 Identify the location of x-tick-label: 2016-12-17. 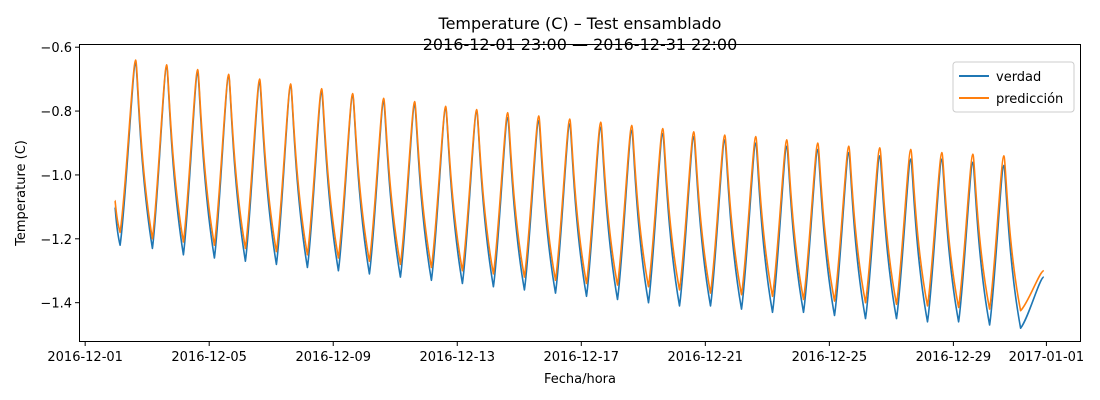
(582, 357).